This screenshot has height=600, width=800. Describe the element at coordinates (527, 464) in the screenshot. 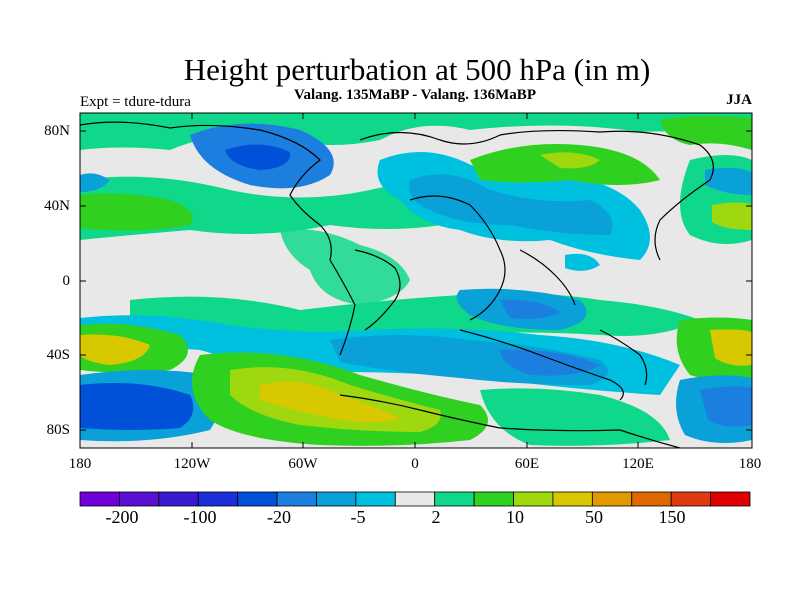

I see `lon-label-60e: 60E` at that location.